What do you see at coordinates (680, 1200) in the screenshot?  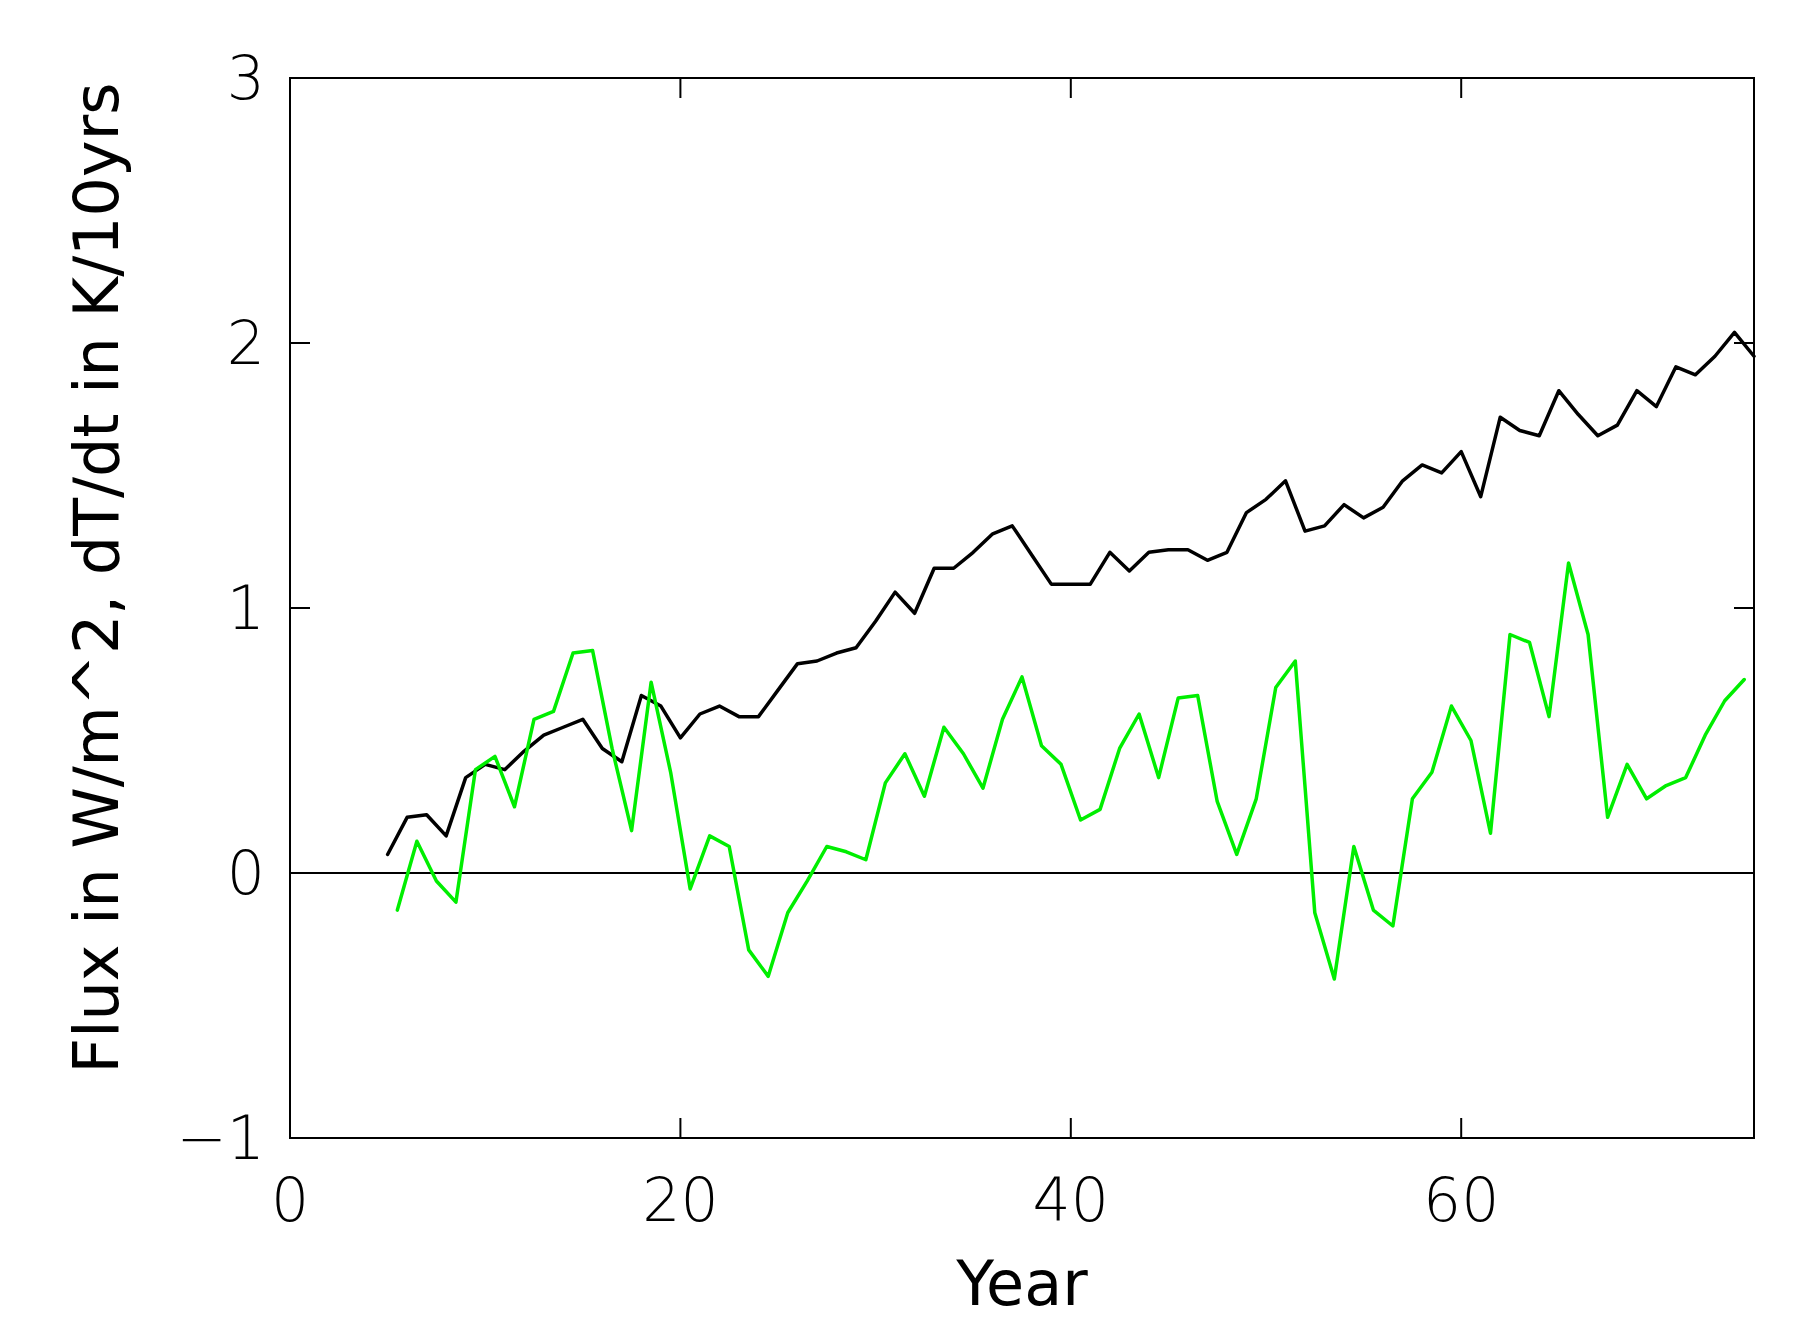 I see `x-tick-label: 20` at bounding box center [680, 1200].